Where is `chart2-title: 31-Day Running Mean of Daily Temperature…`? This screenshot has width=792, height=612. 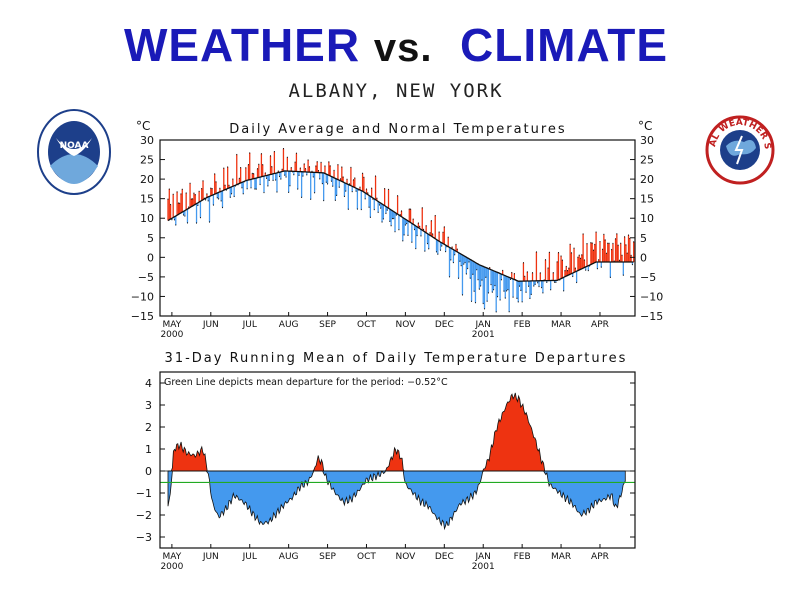 chart2-title: 31-Day Running Mean of Daily Temperature… is located at coordinates (396, 358).